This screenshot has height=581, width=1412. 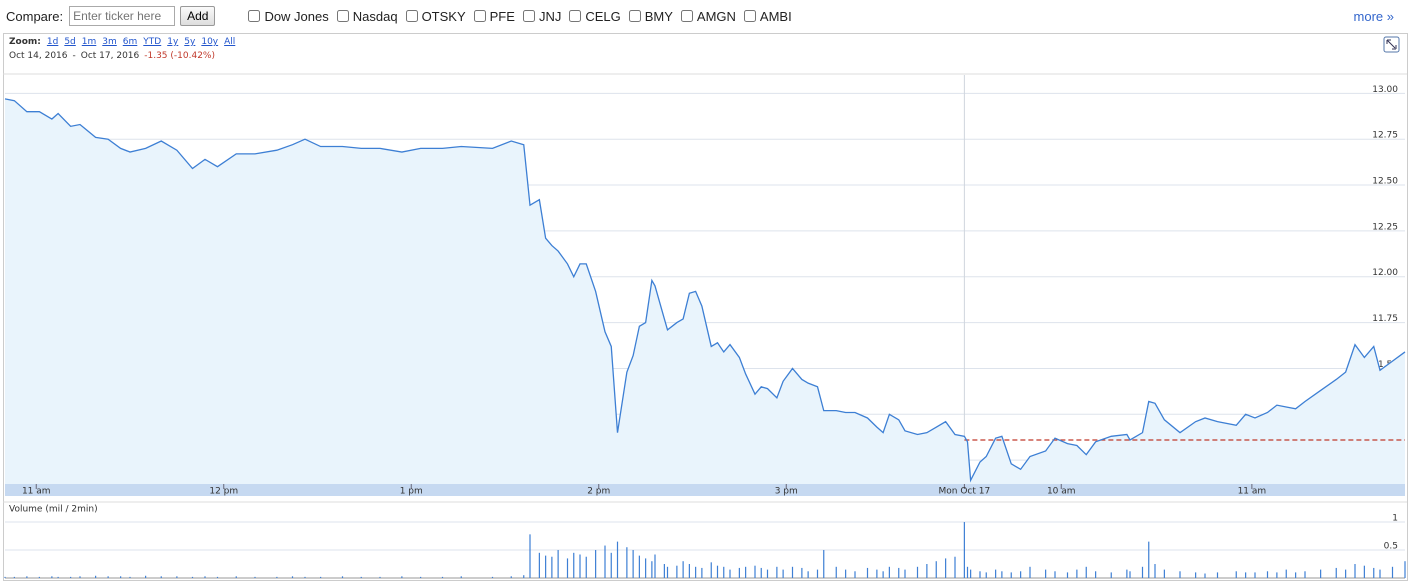 What do you see at coordinates (25, 42) in the screenshot?
I see `zoom-label: Zoom:` at bounding box center [25, 42].